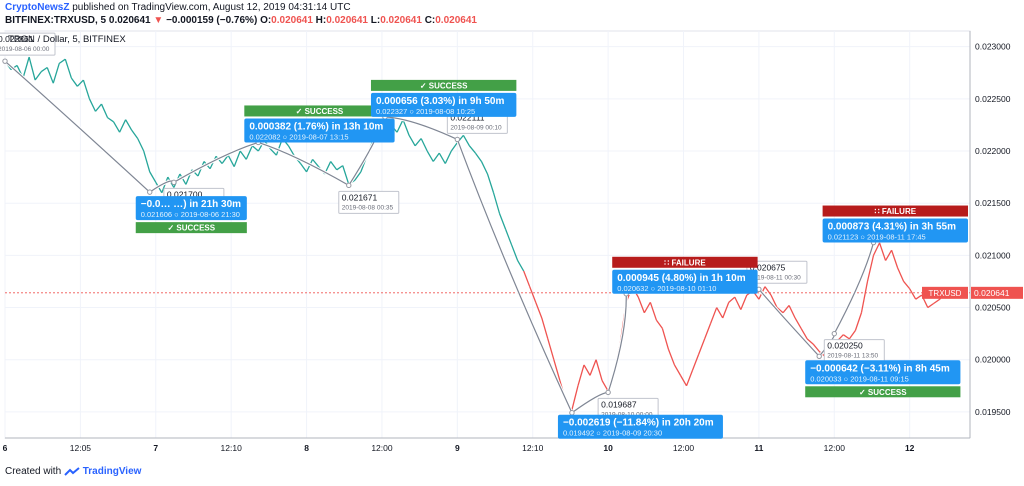 Image resolution: width=1024 pixels, height=486 pixels. Describe the element at coordinates (266, 20) in the screenshot. I see `open-label: O:` at that location.